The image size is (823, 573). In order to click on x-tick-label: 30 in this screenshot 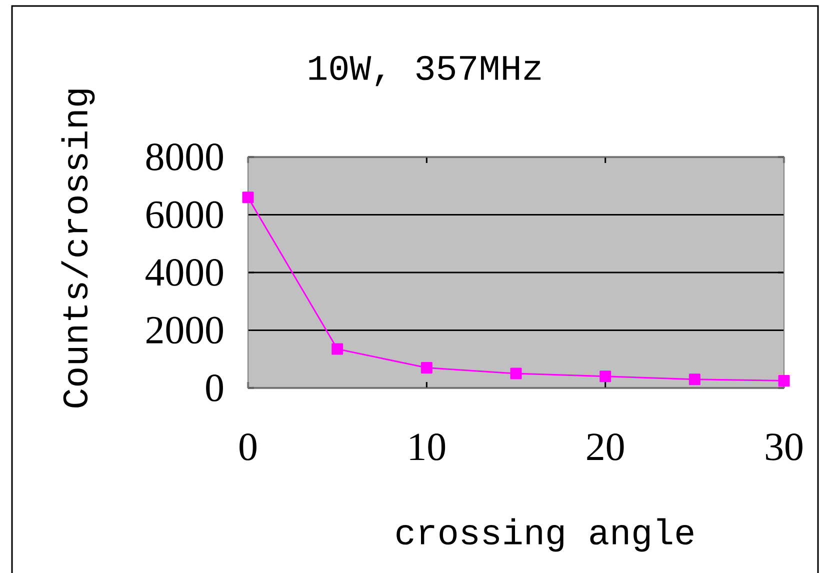, I will do `click(784, 447)`.